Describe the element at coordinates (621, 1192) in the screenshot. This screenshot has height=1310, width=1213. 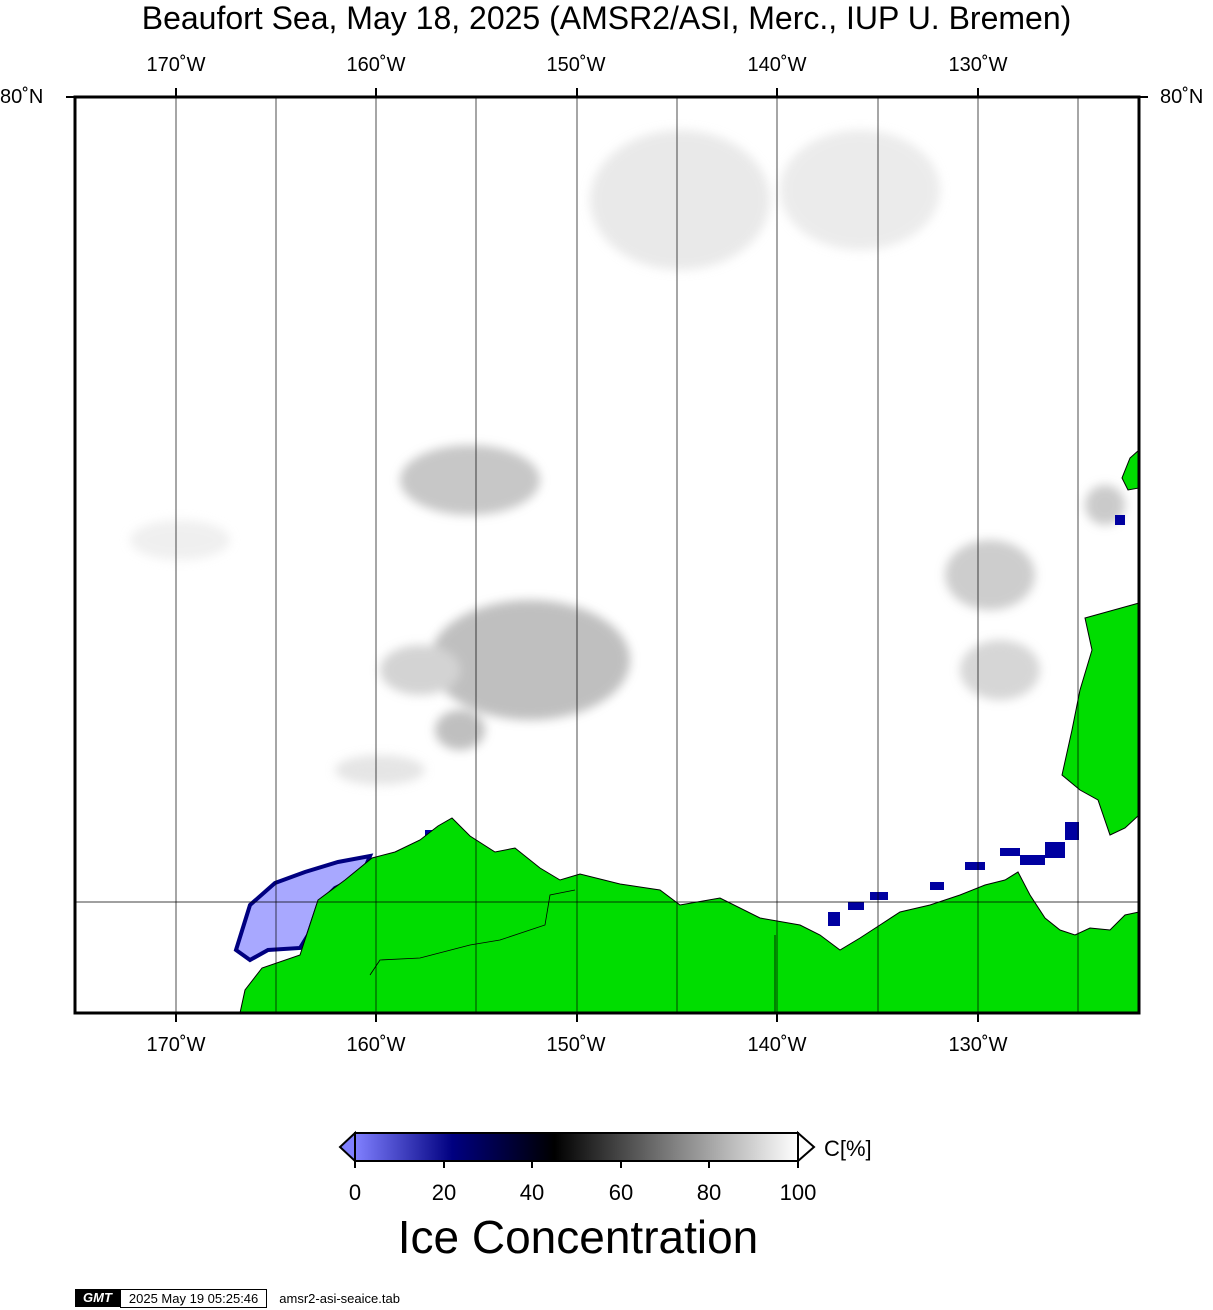
I see `colorbar-tick-60: 60` at that location.